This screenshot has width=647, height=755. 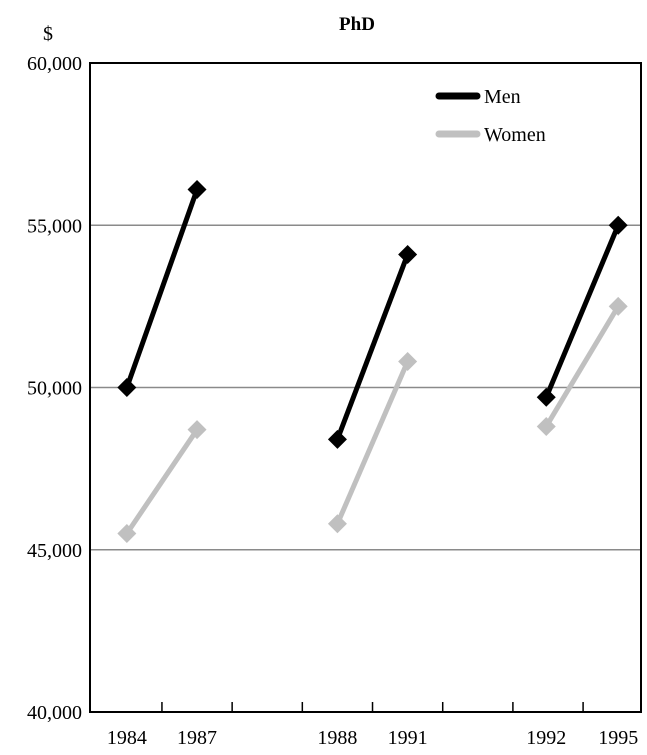 I want to click on x-tick-label: 1995, so click(x=618, y=738).